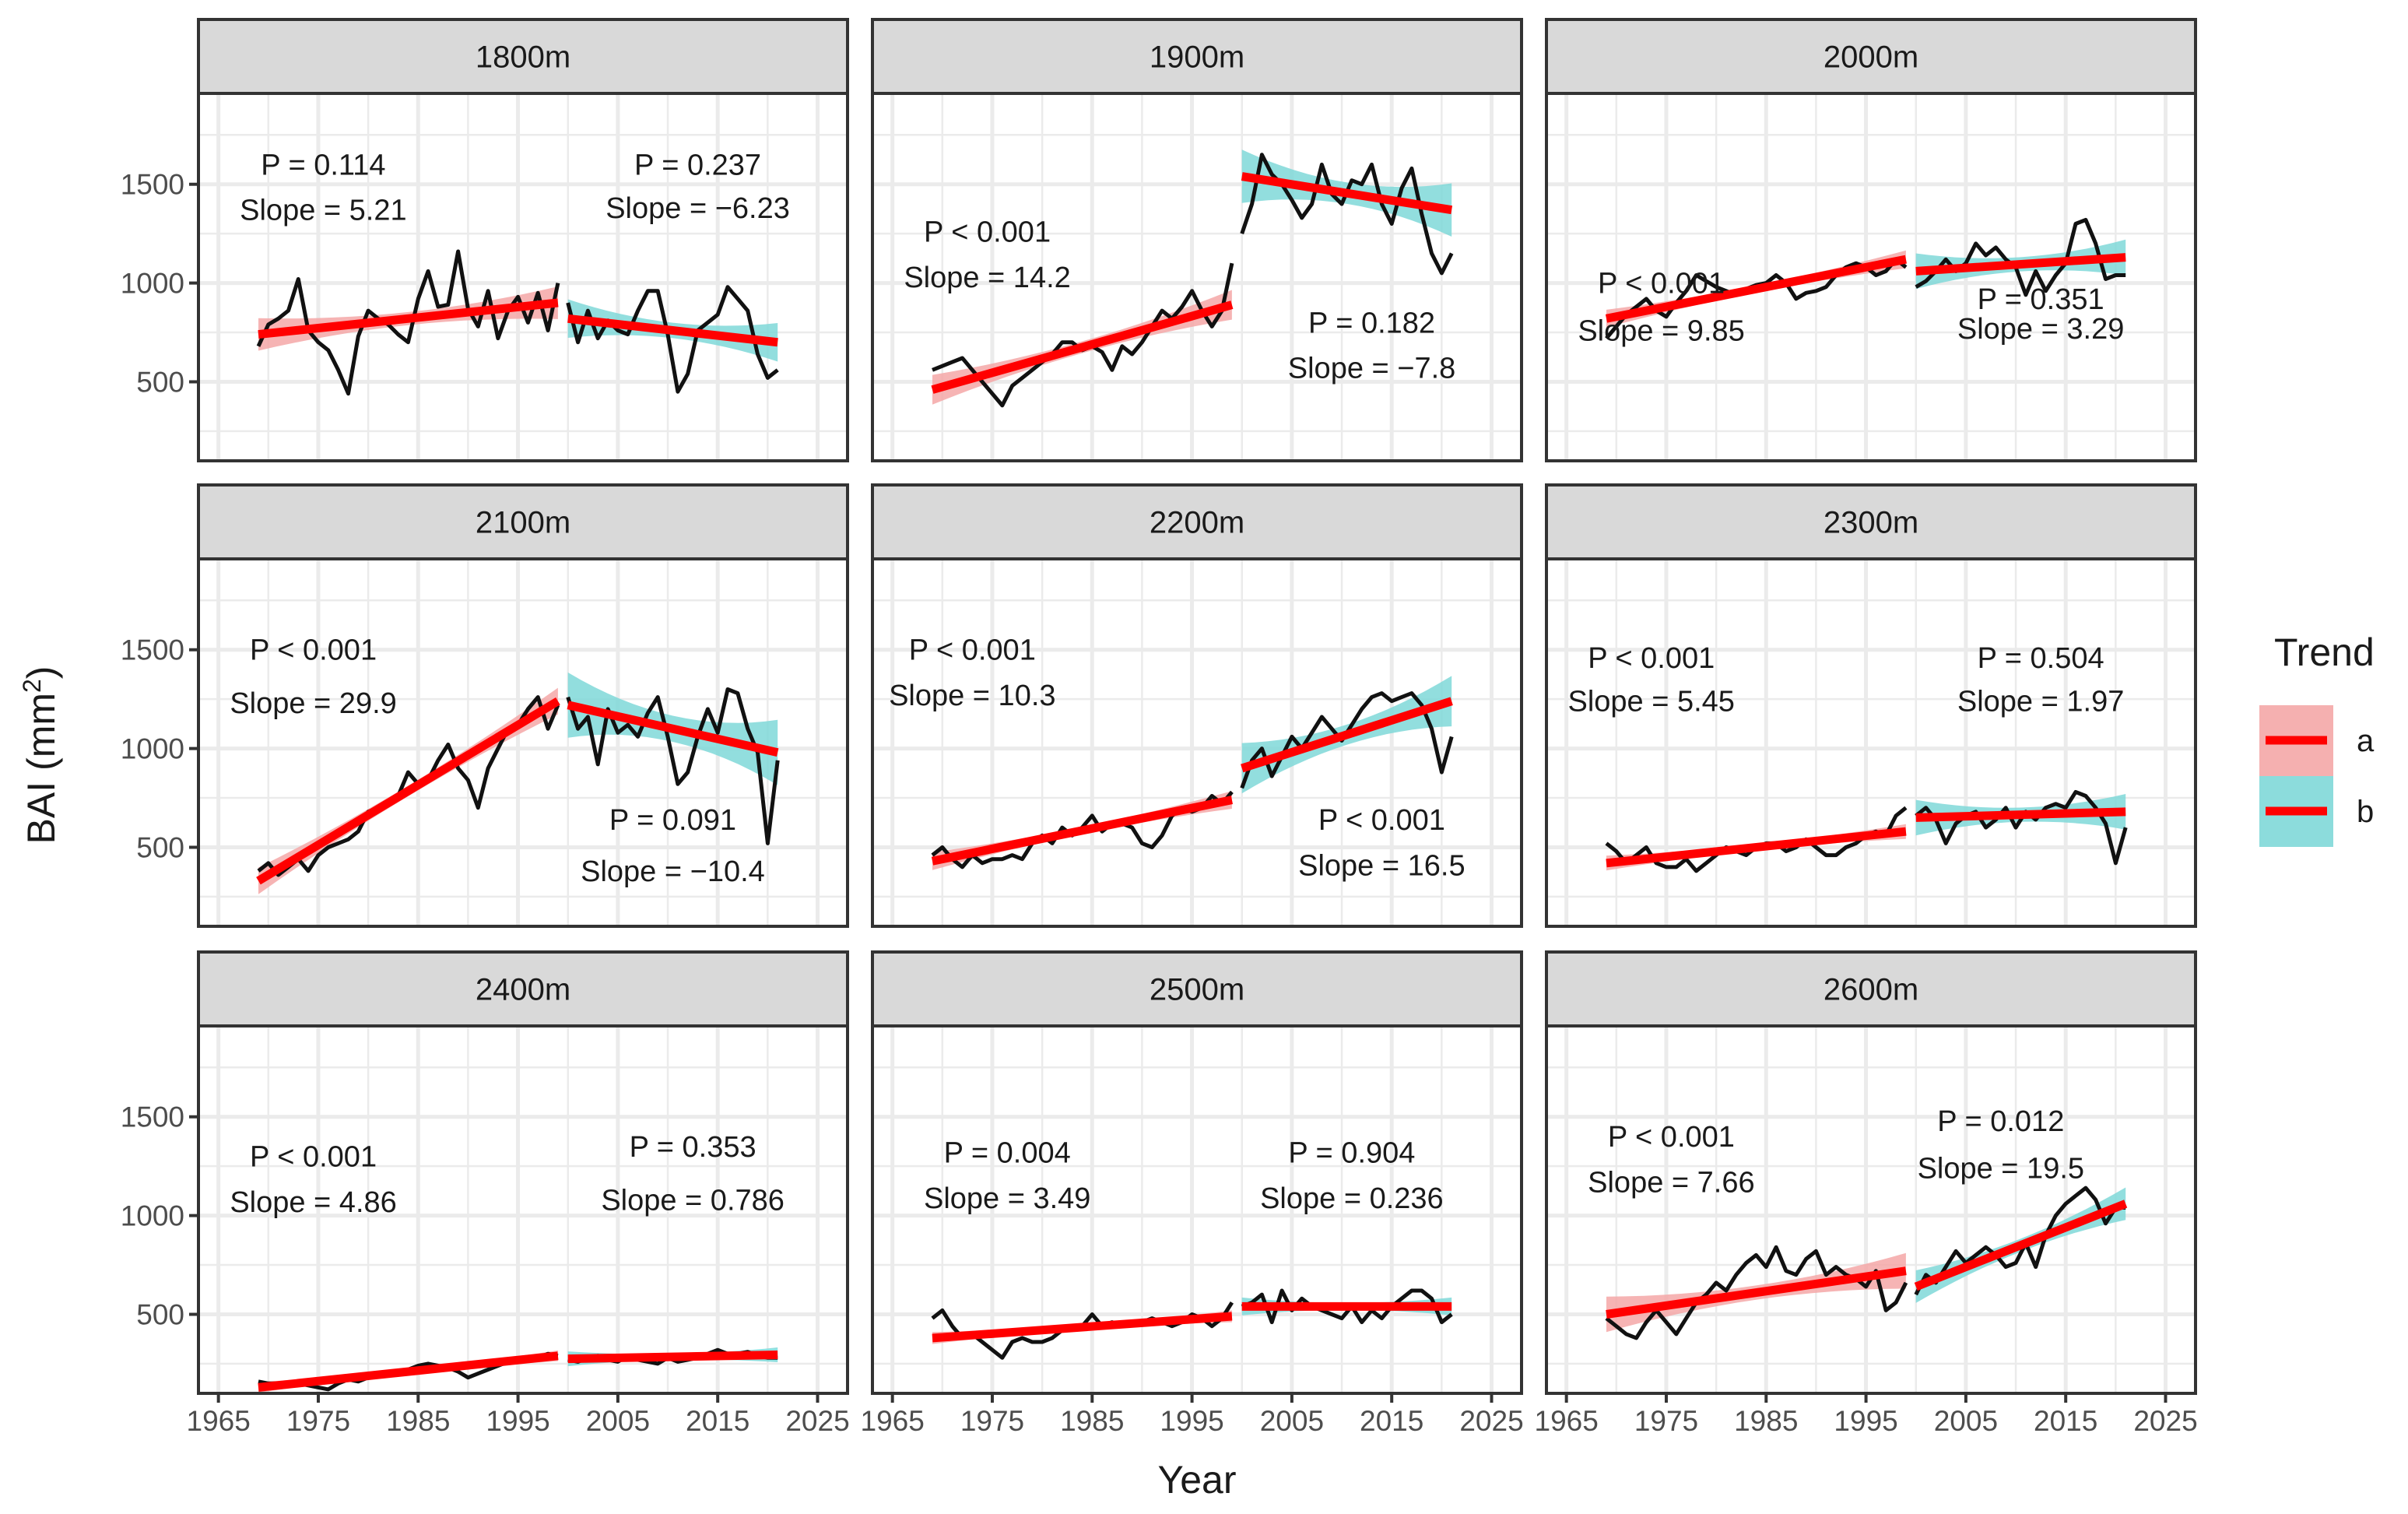 The width and height of the screenshot is (2408, 1514). What do you see at coordinates (2041, 658) in the screenshot?
I see `p-value-label-b: P = 0.504` at bounding box center [2041, 658].